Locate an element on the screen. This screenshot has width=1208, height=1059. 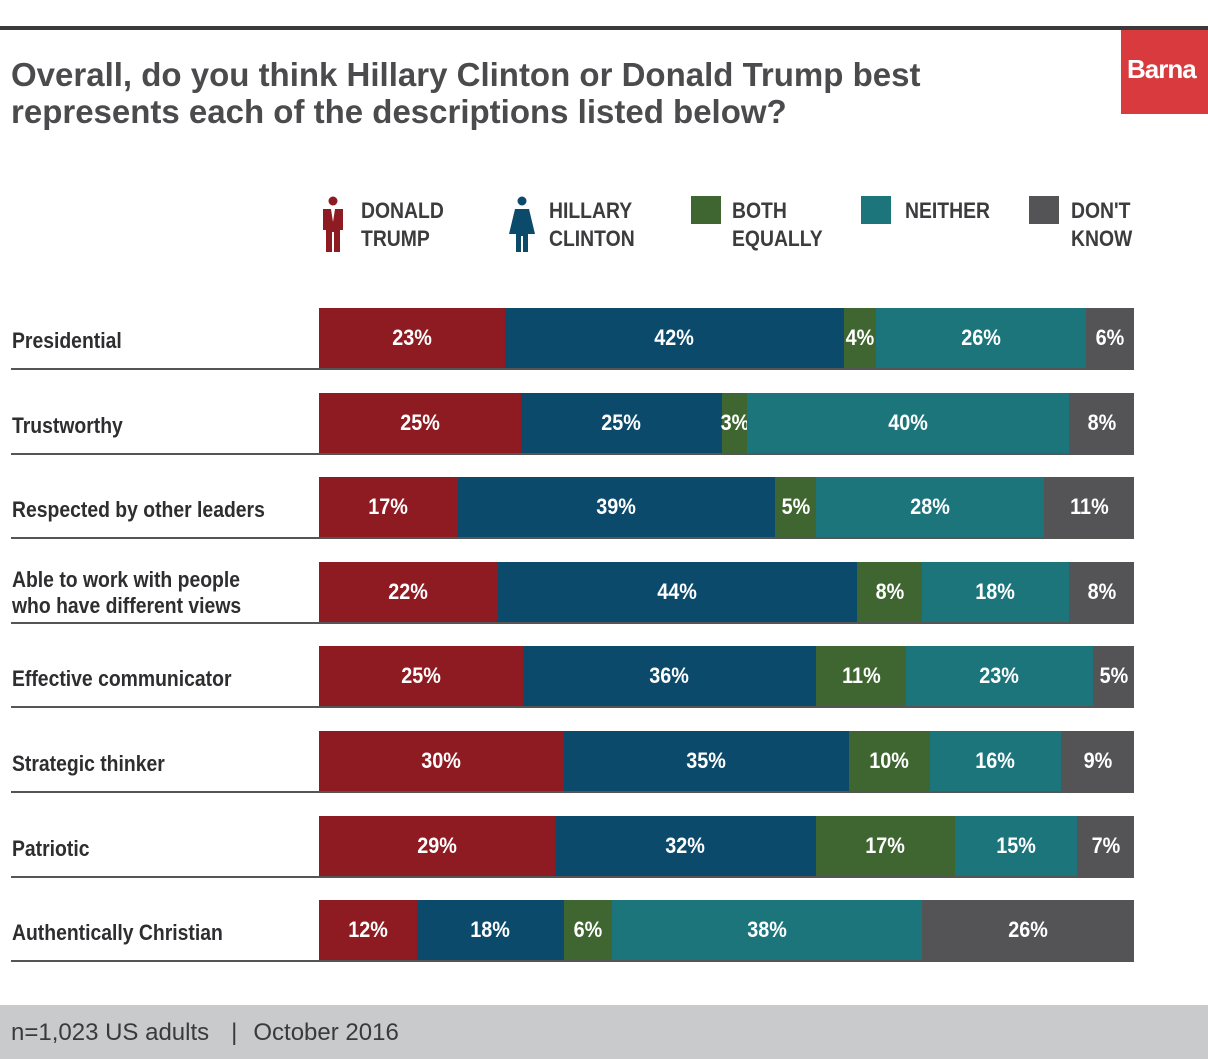
data-label: 39% is located at coordinates (616, 506).